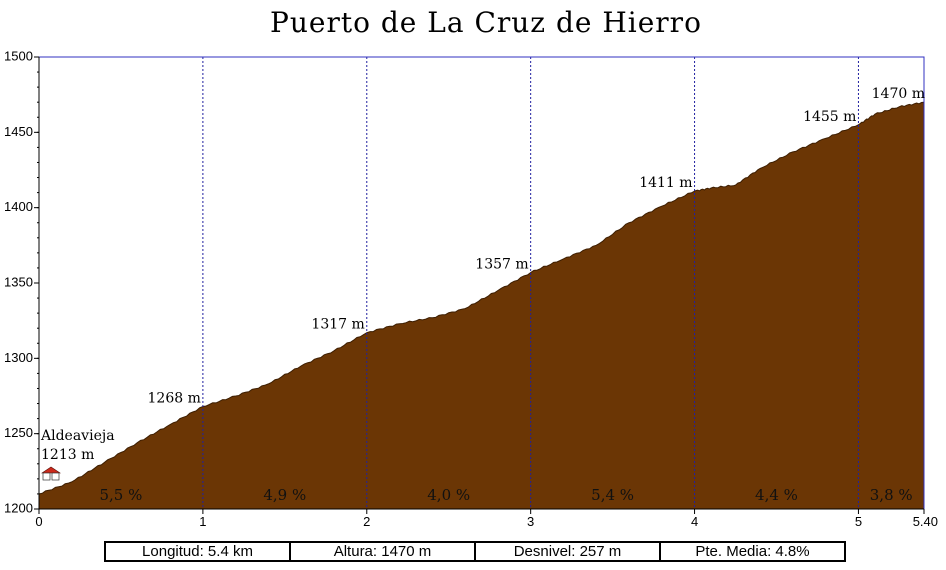 The width and height of the screenshot is (946, 570). I want to click on elevation-label: 1317 m, so click(337, 325).